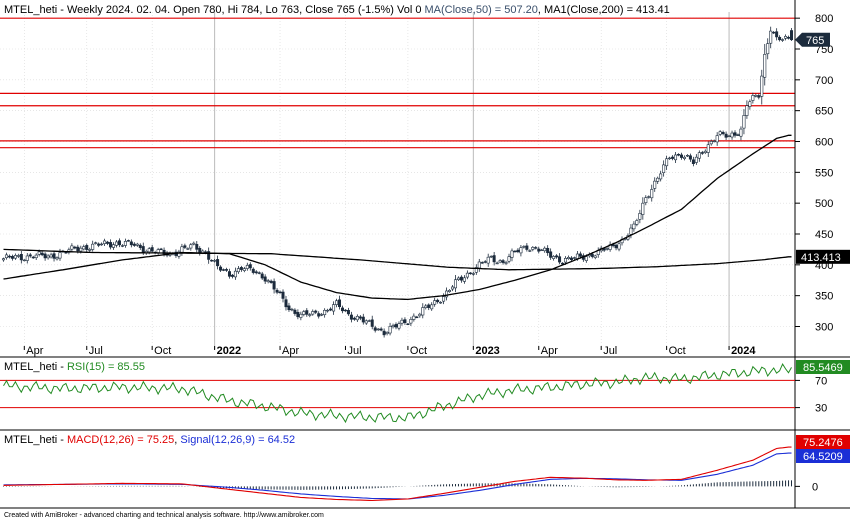 Image resolution: width=850 pixels, height=520 pixels. Describe the element at coordinates (481, 10) in the screenshot. I see `ma50-label: MA(Close,50) = 507.20` at that location.